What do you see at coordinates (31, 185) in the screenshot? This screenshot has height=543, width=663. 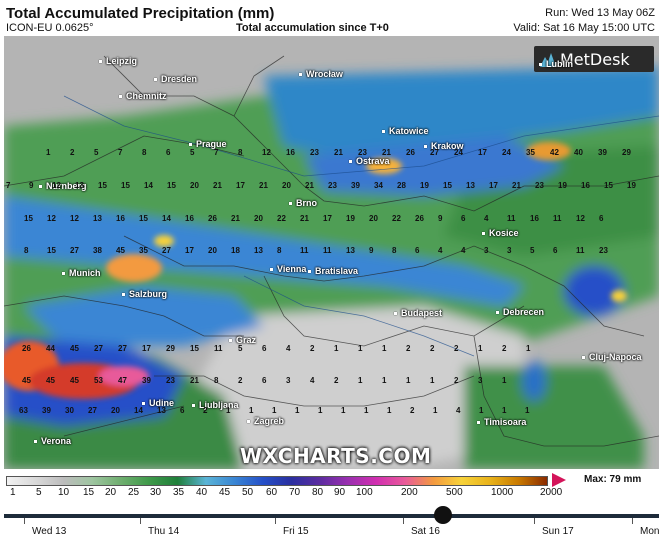 I see `point-value: 9` at bounding box center [31, 185].